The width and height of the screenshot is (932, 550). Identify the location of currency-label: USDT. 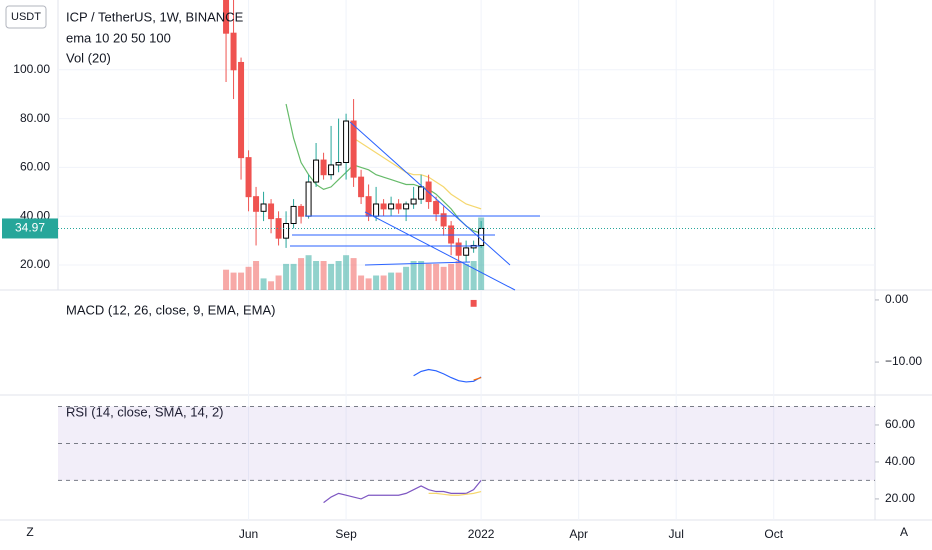
(26, 17).